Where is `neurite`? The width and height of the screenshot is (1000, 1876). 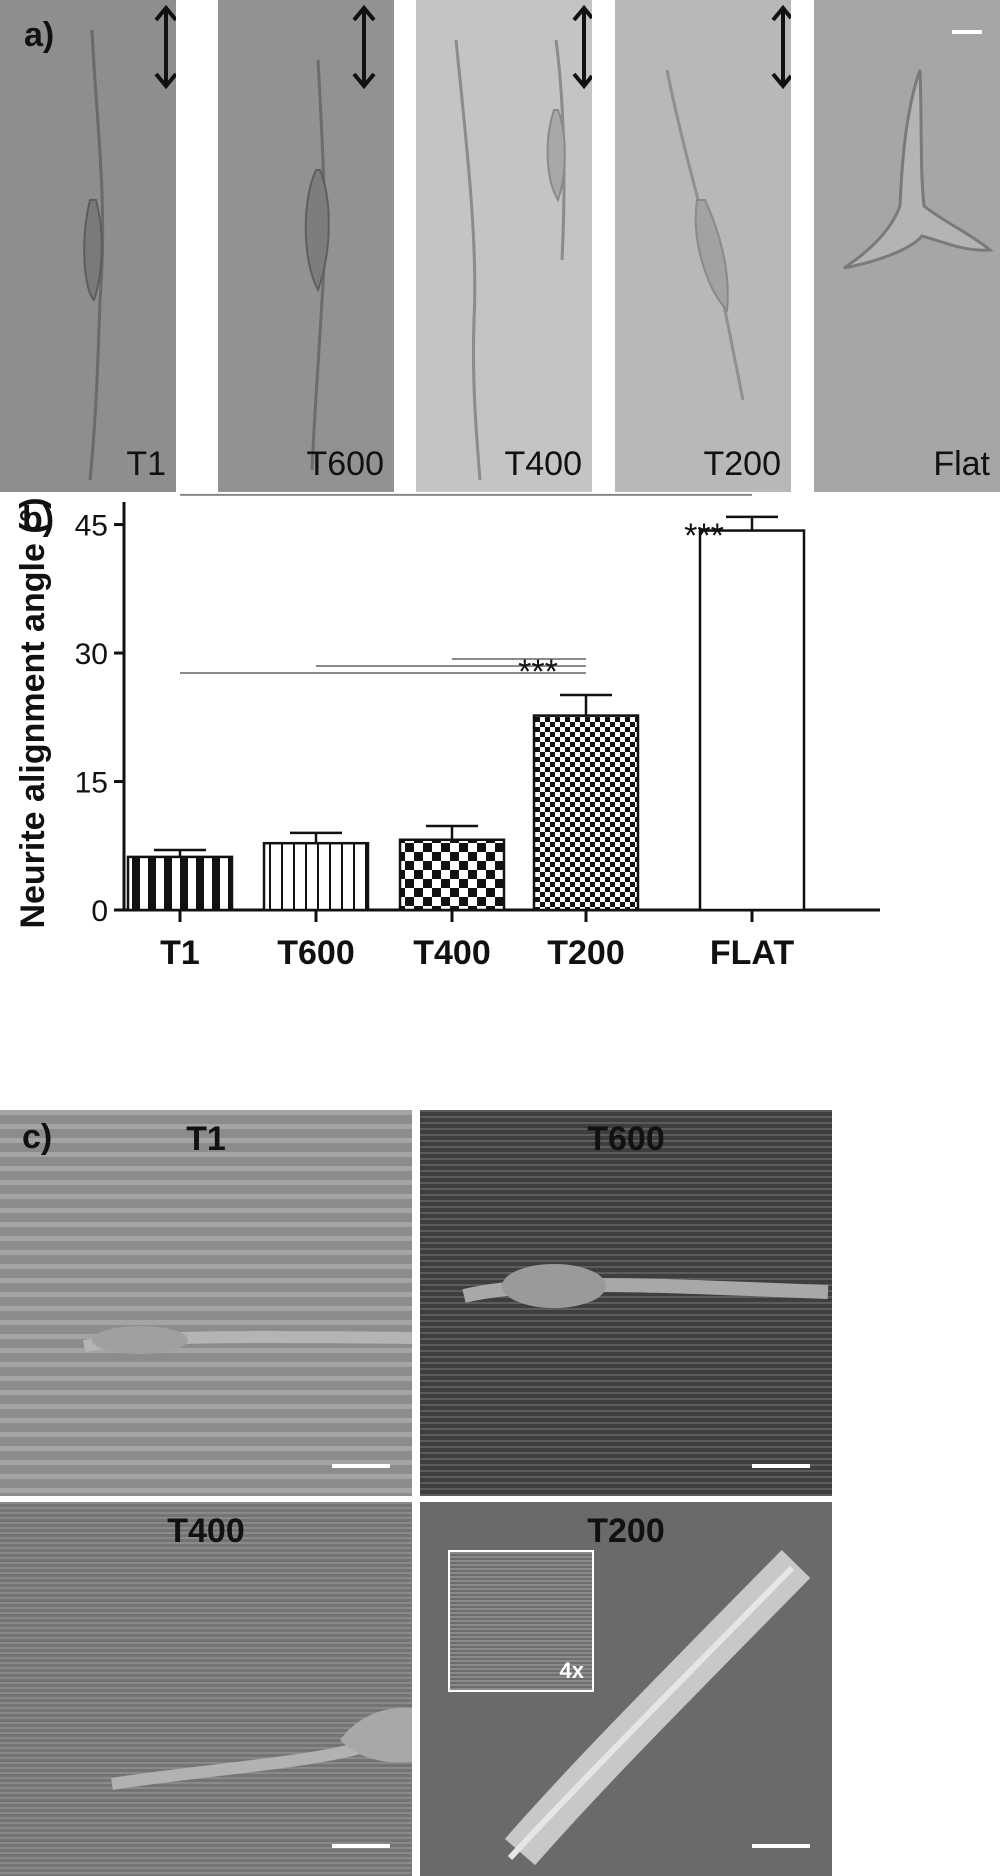 neurite is located at coordinates (645, 1290).